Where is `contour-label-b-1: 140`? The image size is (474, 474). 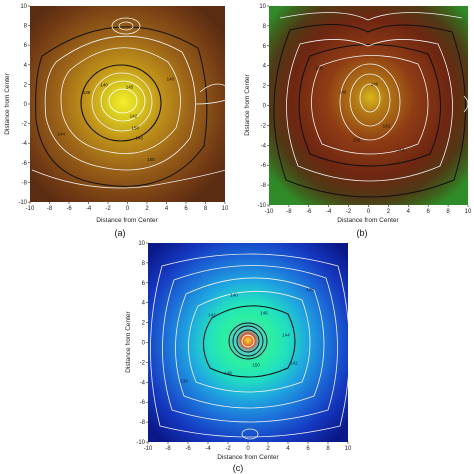
contour-label-b-1: 140 is located at coordinates (343, 92).